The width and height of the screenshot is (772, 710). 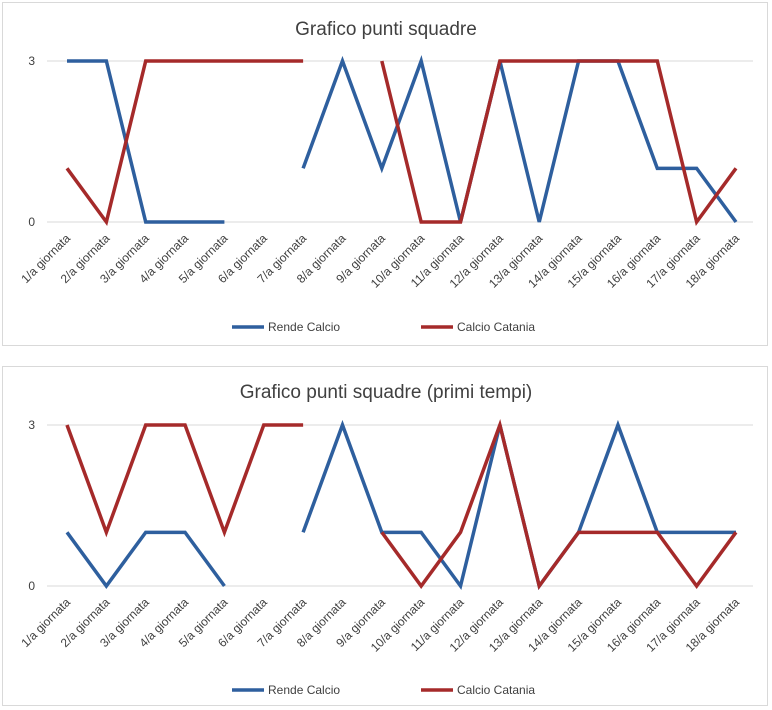 What do you see at coordinates (386, 29) in the screenshot?
I see `chart-title: Grafico punti squadre` at bounding box center [386, 29].